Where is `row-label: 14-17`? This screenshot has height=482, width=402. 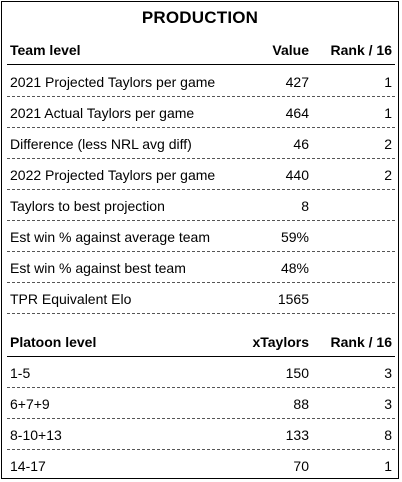 row-label: 14-17 is located at coordinates (28, 466).